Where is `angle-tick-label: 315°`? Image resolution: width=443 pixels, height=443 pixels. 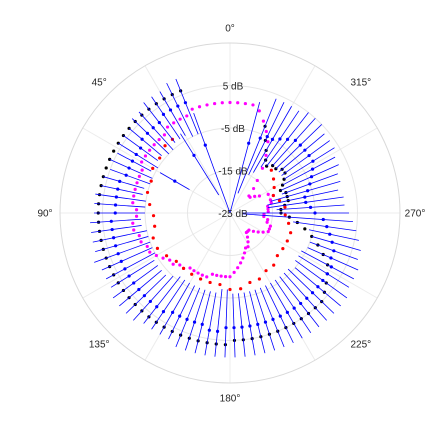 angle-tick-label: 315° is located at coordinates (360, 83).